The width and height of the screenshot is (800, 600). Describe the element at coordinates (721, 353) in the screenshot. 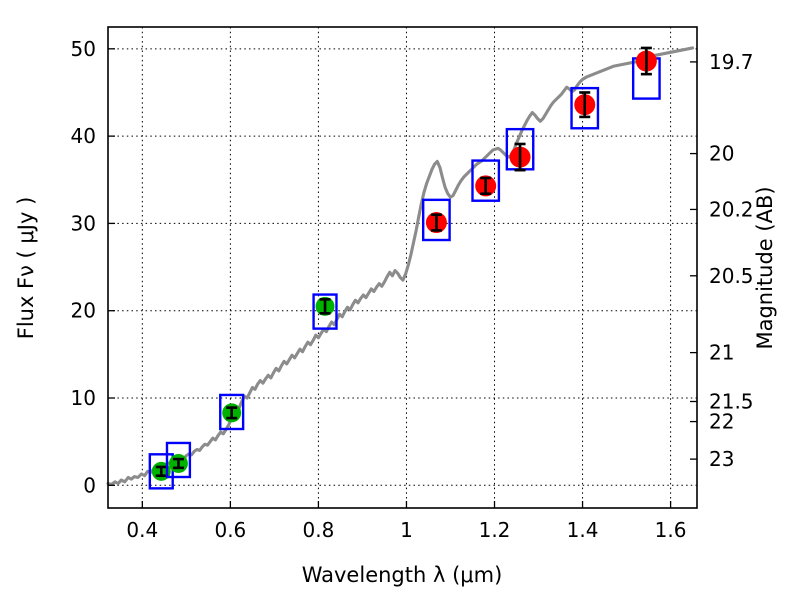

I see `y2-tick-label: 21` at that location.